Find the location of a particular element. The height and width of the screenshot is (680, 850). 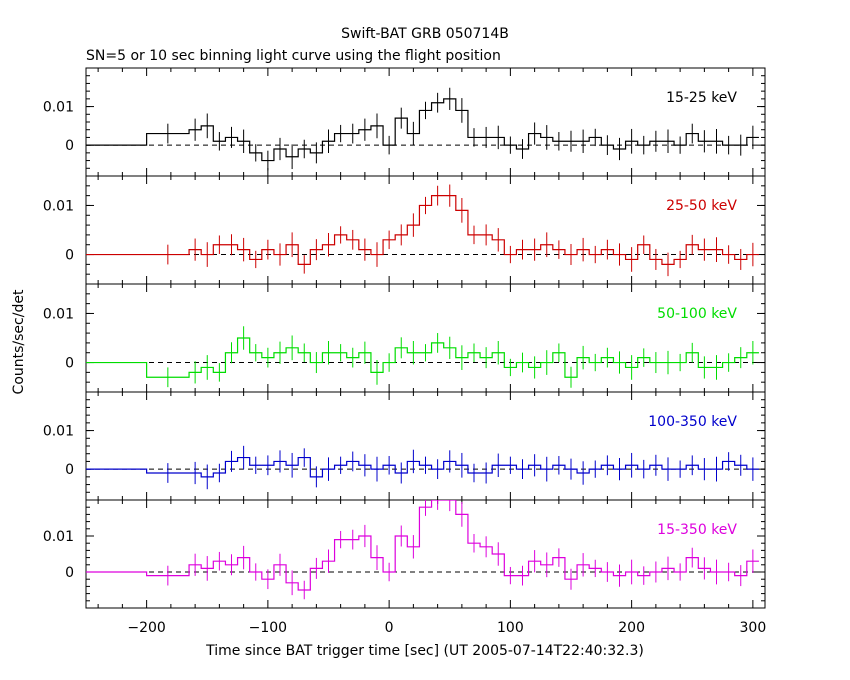

panel-2: 0 0.01 25-50 keV is located at coordinates (404, 230).